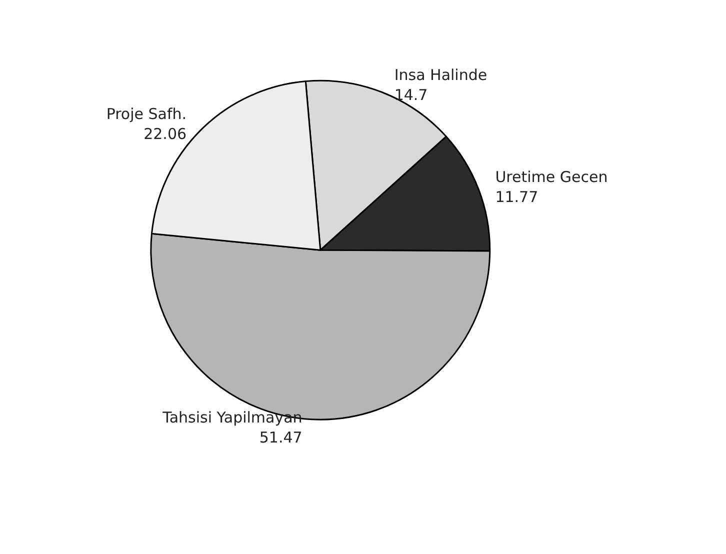 The image size is (726, 554). What do you see at coordinates (411, 95) in the screenshot?
I see `data-label: 14.7` at bounding box center [411, 95].